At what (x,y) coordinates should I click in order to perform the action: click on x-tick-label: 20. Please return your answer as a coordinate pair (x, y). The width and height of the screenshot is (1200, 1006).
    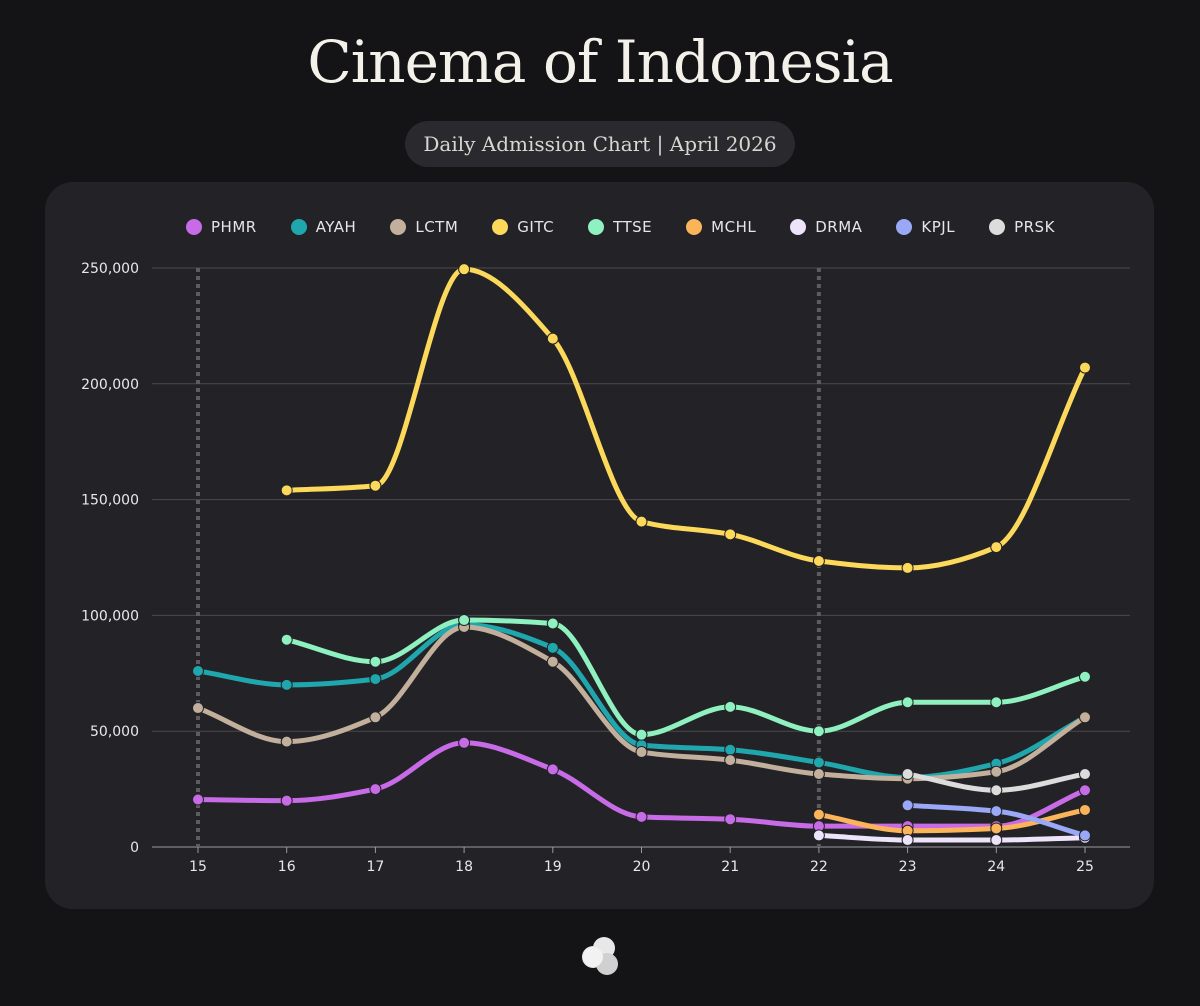
    Looking at the image, I should click on (642, 867).